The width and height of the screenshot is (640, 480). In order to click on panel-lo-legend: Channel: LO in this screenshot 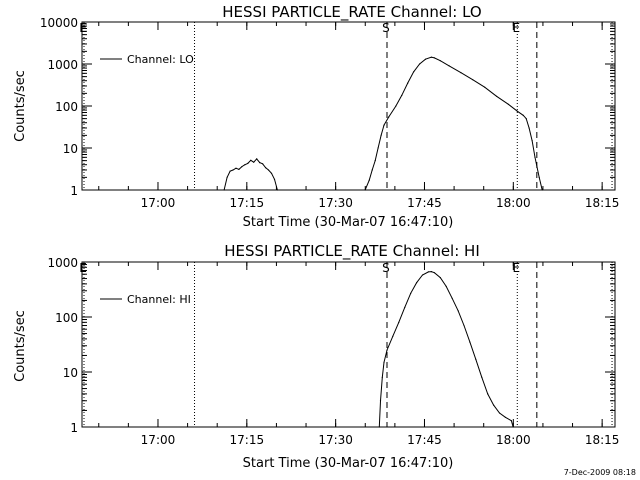, I will do `click(147, 59)`.